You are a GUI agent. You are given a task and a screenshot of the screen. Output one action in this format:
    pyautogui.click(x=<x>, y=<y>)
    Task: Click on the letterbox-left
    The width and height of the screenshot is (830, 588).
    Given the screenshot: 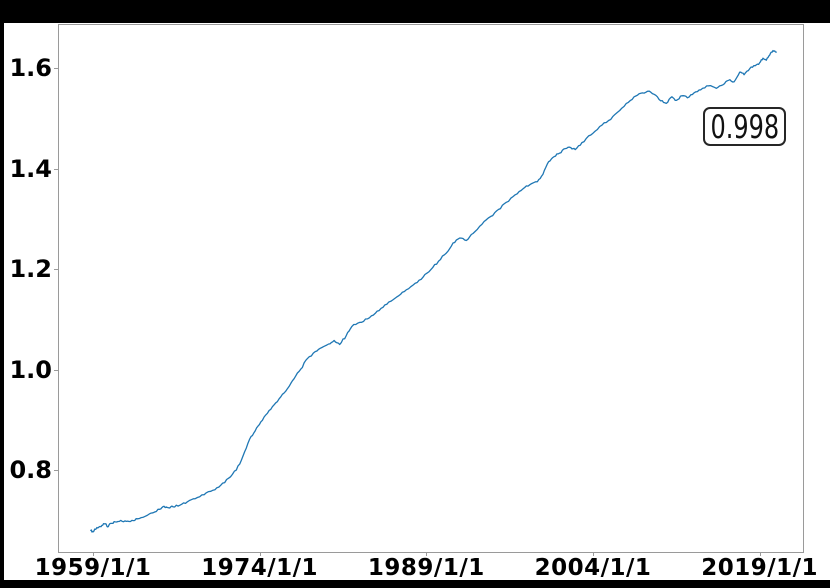 What is the action you would take?
    pyautogui.click(x=2, y=301)
    